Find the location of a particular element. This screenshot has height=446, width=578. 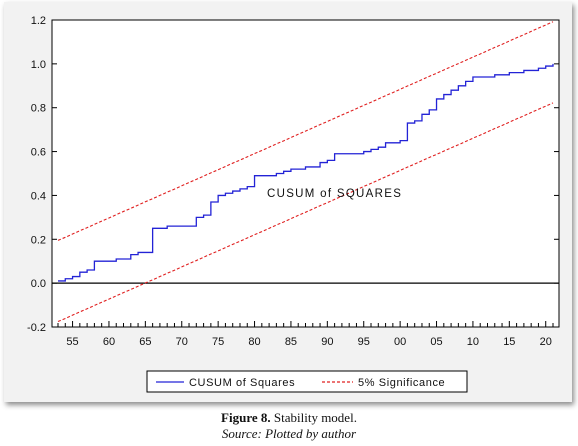

source-note: Source: Plotted by author is located at coordinates (289, 433).